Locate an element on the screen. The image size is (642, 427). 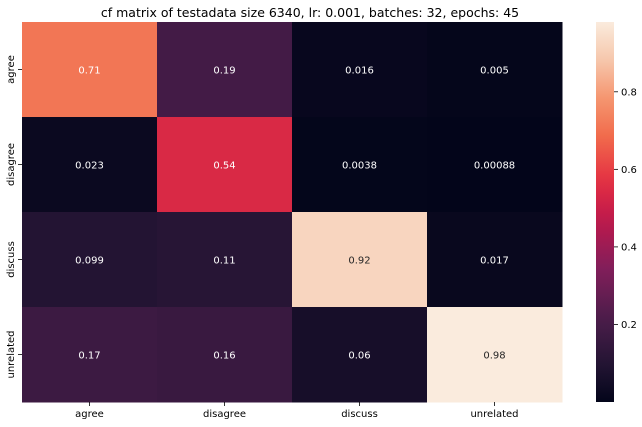
cell-value-label: 0.06 is located at coordinates (359, 356).